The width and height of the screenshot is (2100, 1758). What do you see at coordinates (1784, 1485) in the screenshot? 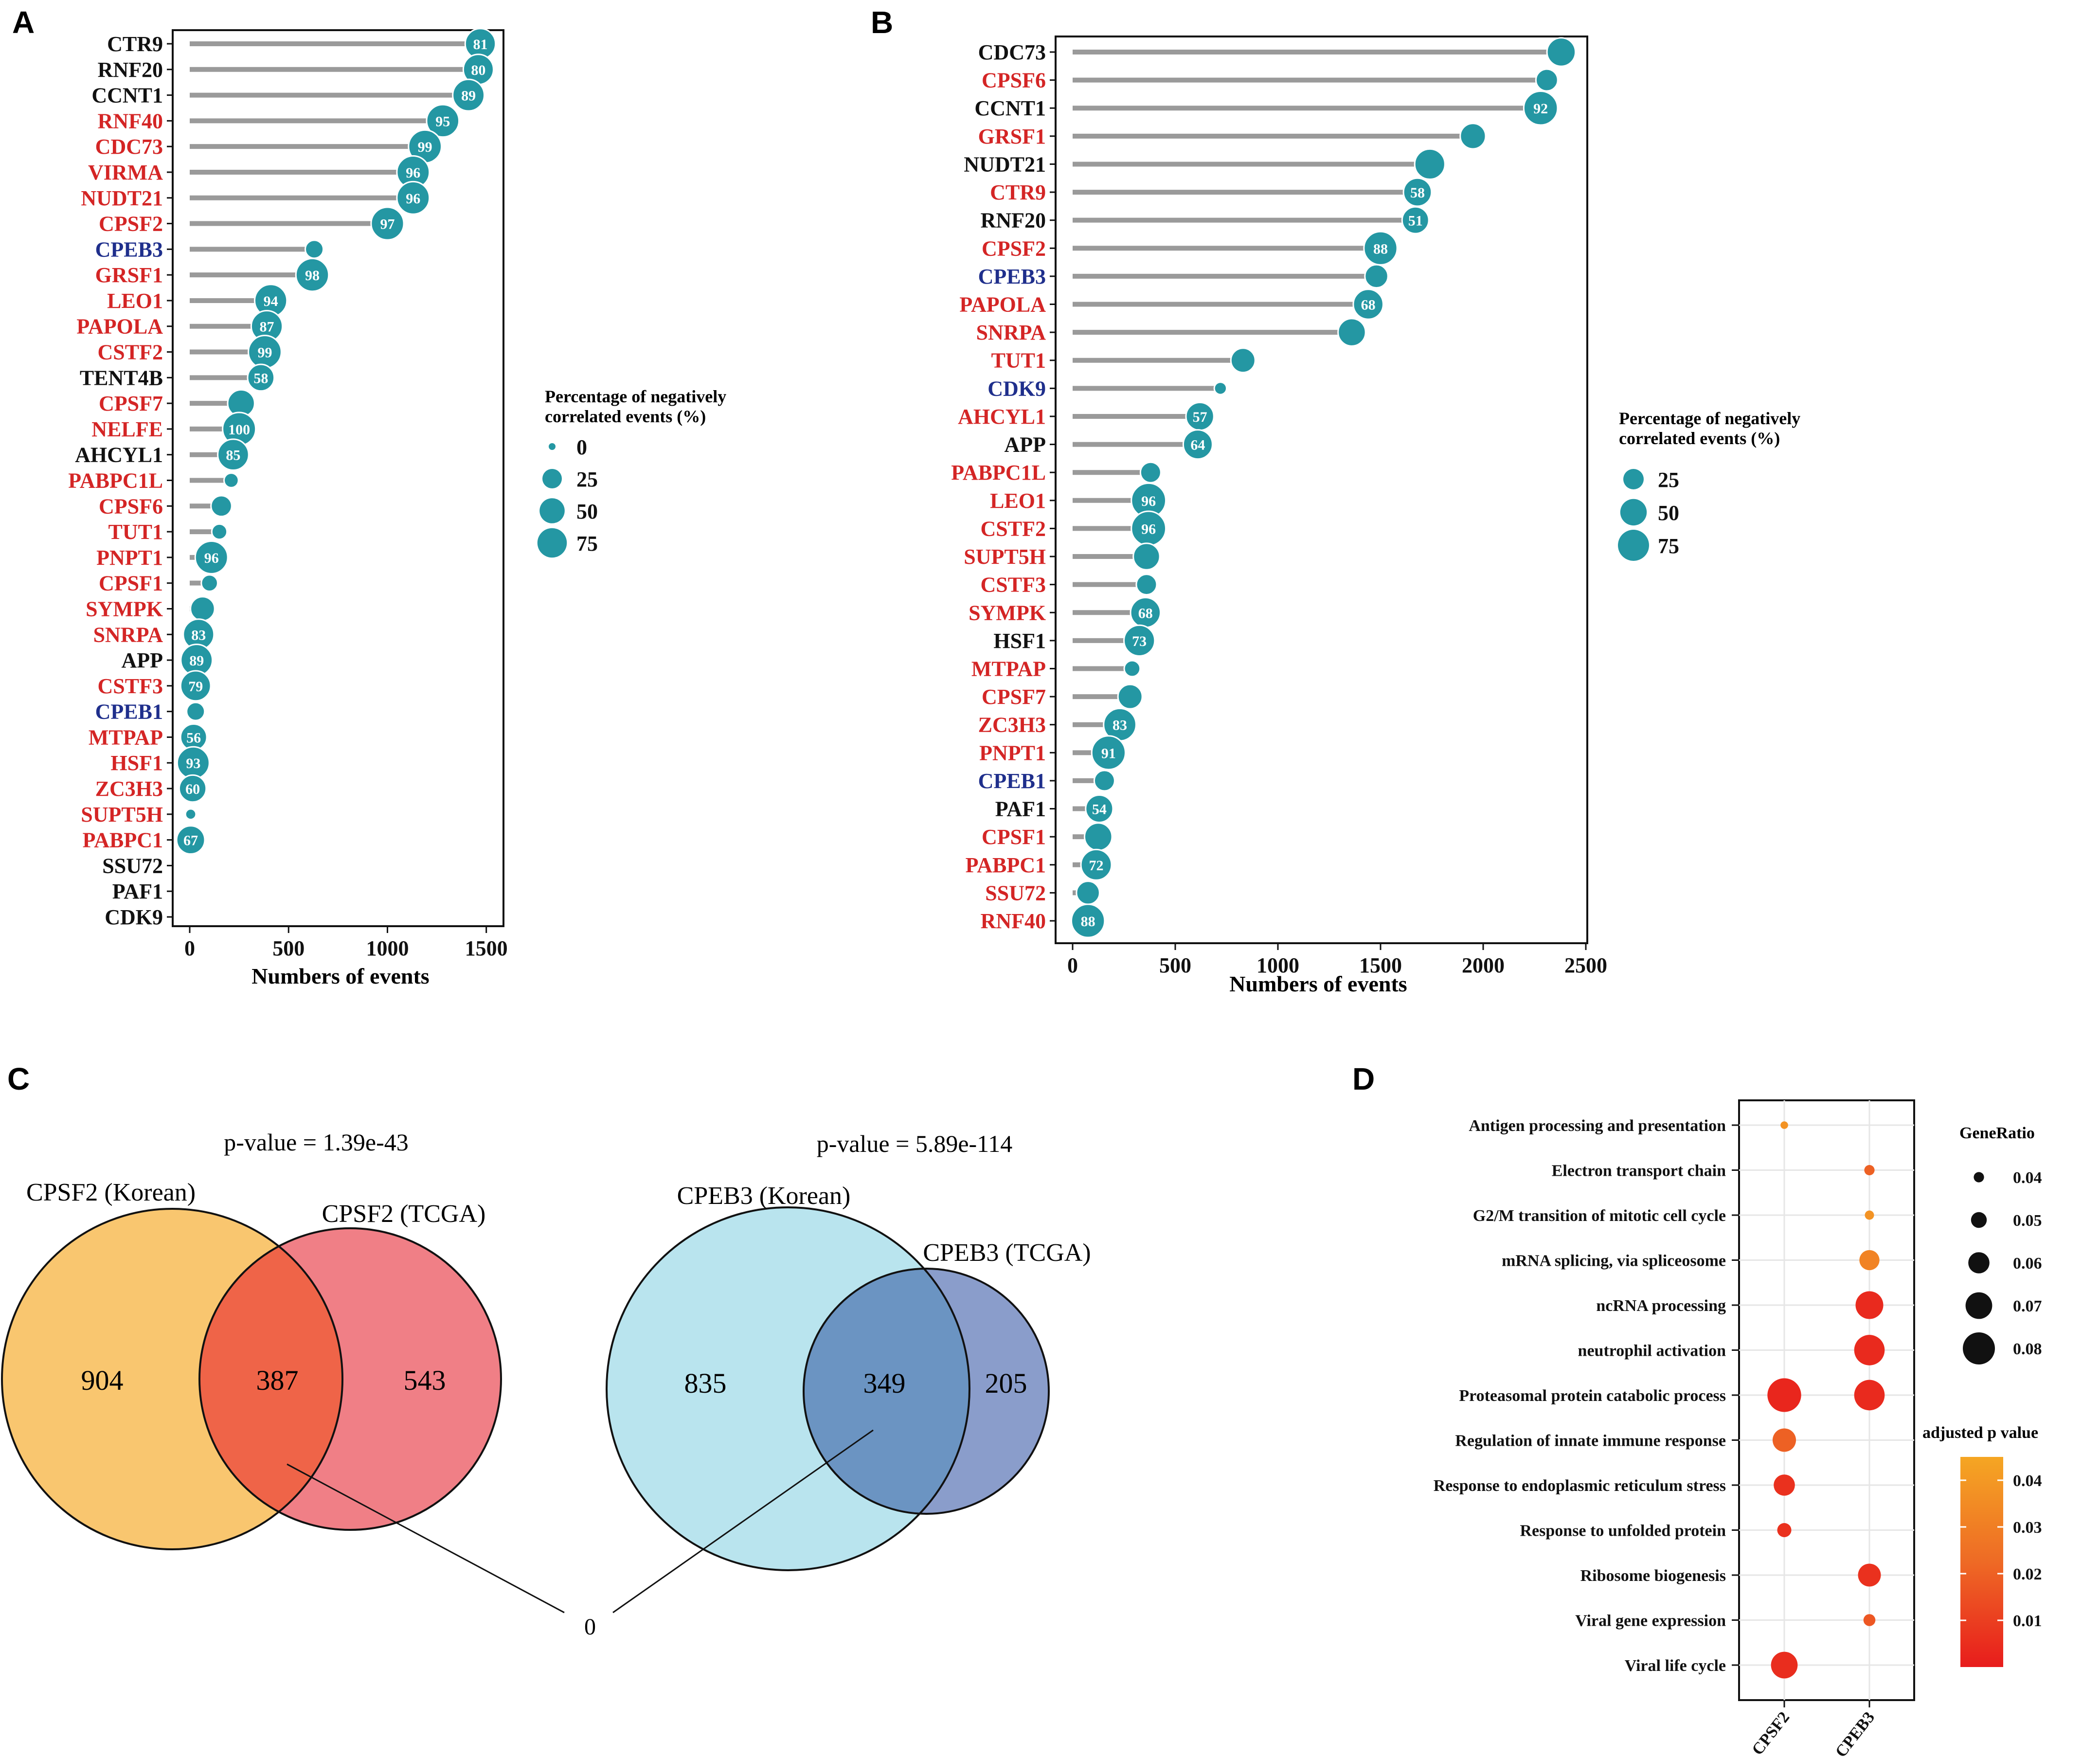
I see `panel-d-dot-cpsf2-response-to-endoplasmic-reticulum-stress` at bounding box center [1784, 1485].